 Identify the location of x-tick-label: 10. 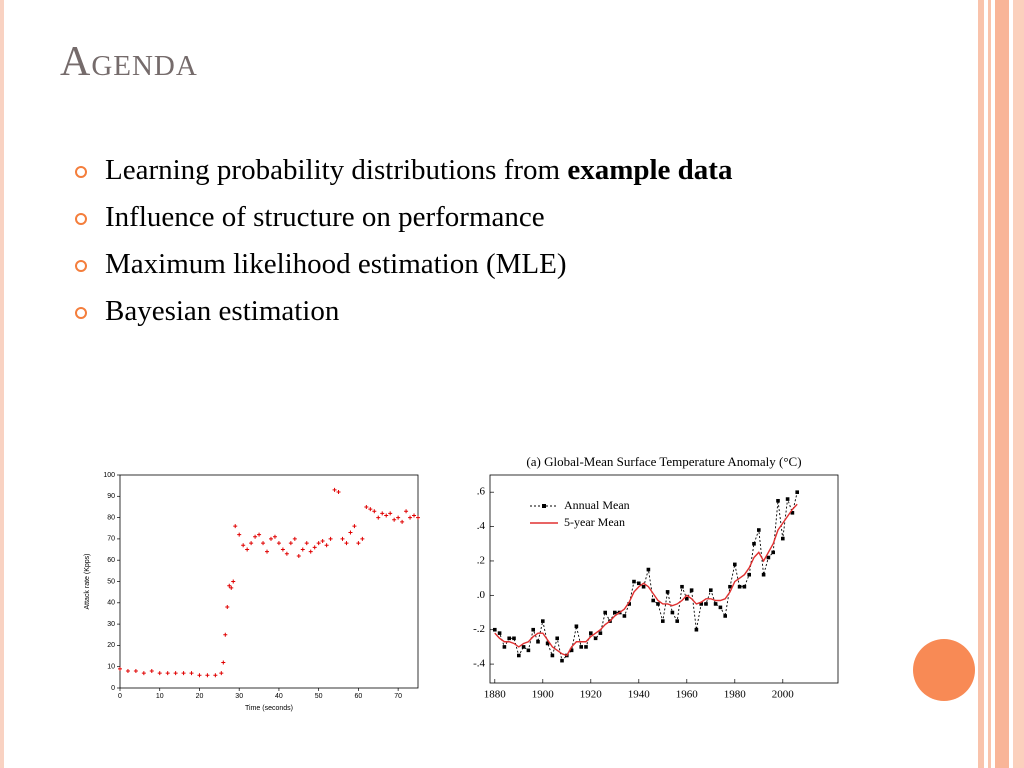
(160, 696).